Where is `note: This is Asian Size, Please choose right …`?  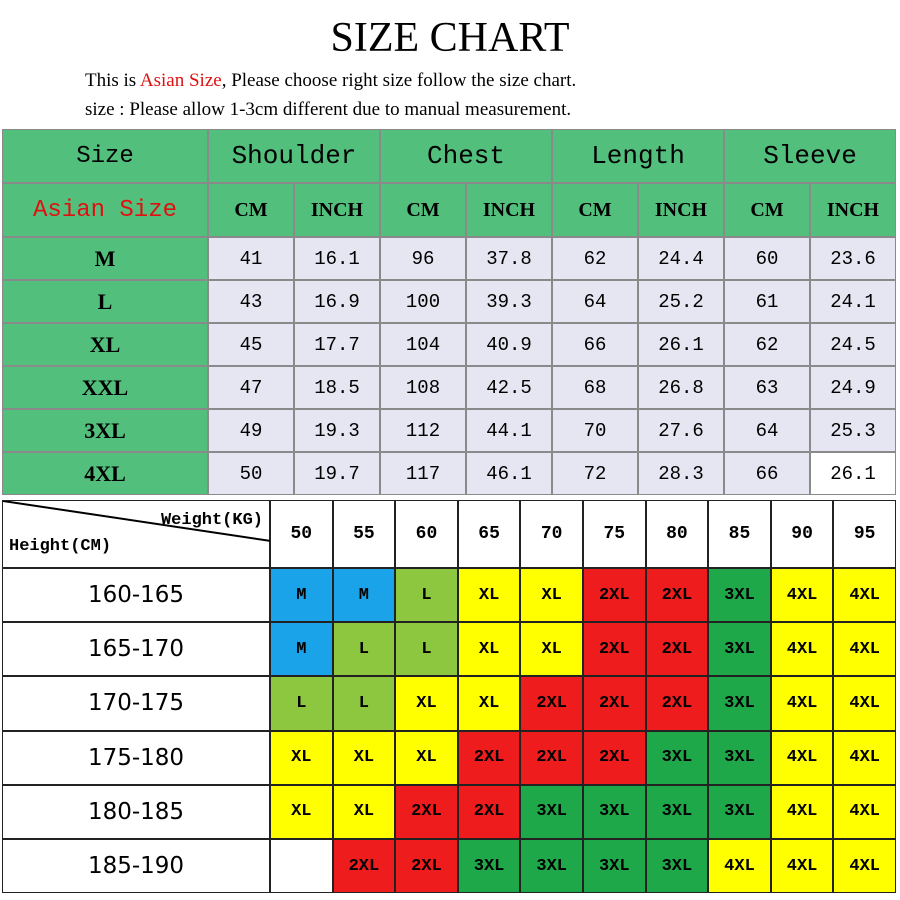 note: This is Asian Size, Please choose right … is located at coordinates (330, 81).